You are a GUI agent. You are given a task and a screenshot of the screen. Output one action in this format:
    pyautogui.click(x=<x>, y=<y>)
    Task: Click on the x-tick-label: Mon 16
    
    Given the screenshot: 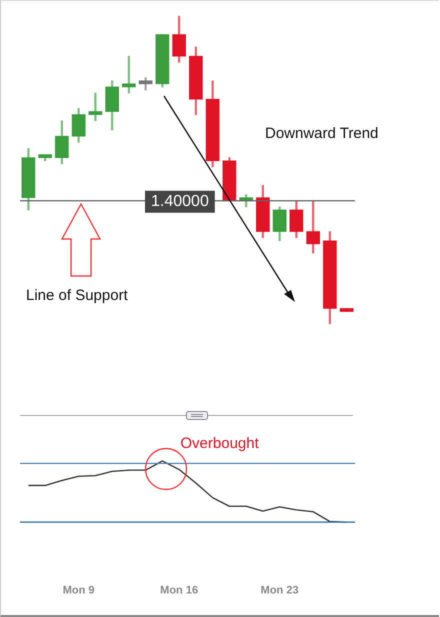 What is the action you would take?
    pyautogui.click(x=179, y=590)
    